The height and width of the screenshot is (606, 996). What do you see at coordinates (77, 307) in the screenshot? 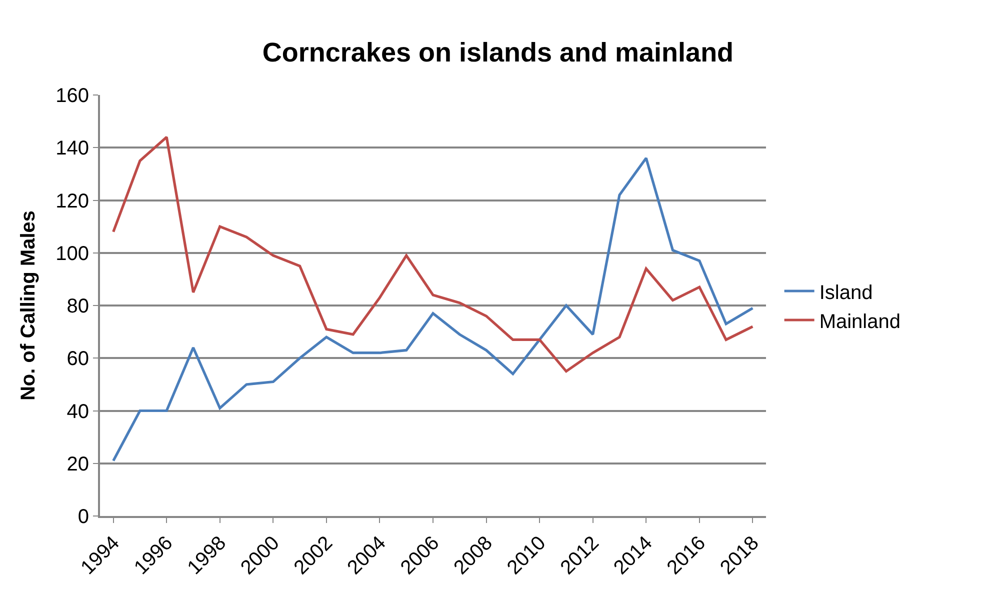
I see `y-tick-label: 80` at bounding box center [77, 307].